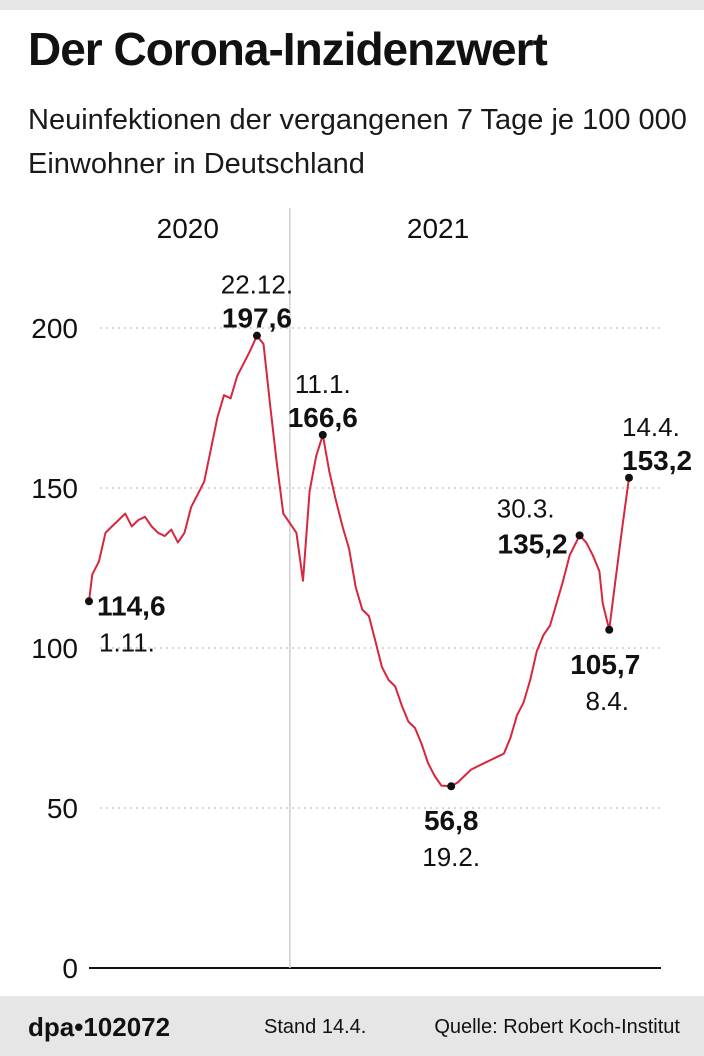  What do you see at coordinates (54, 488) in the screenshot?
I see `y-tick-label-150: 150` at bounding box center [54, 488].